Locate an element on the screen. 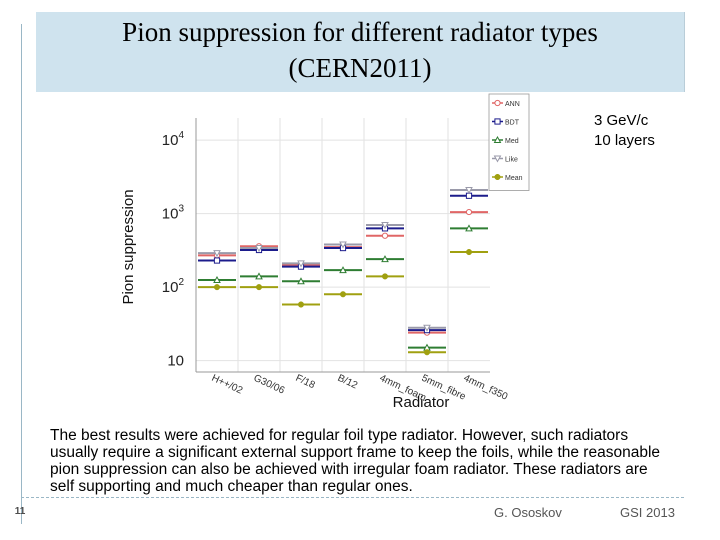 This screenshot has width=720, height=540. footer-divider is located at coordinates (352, 497).